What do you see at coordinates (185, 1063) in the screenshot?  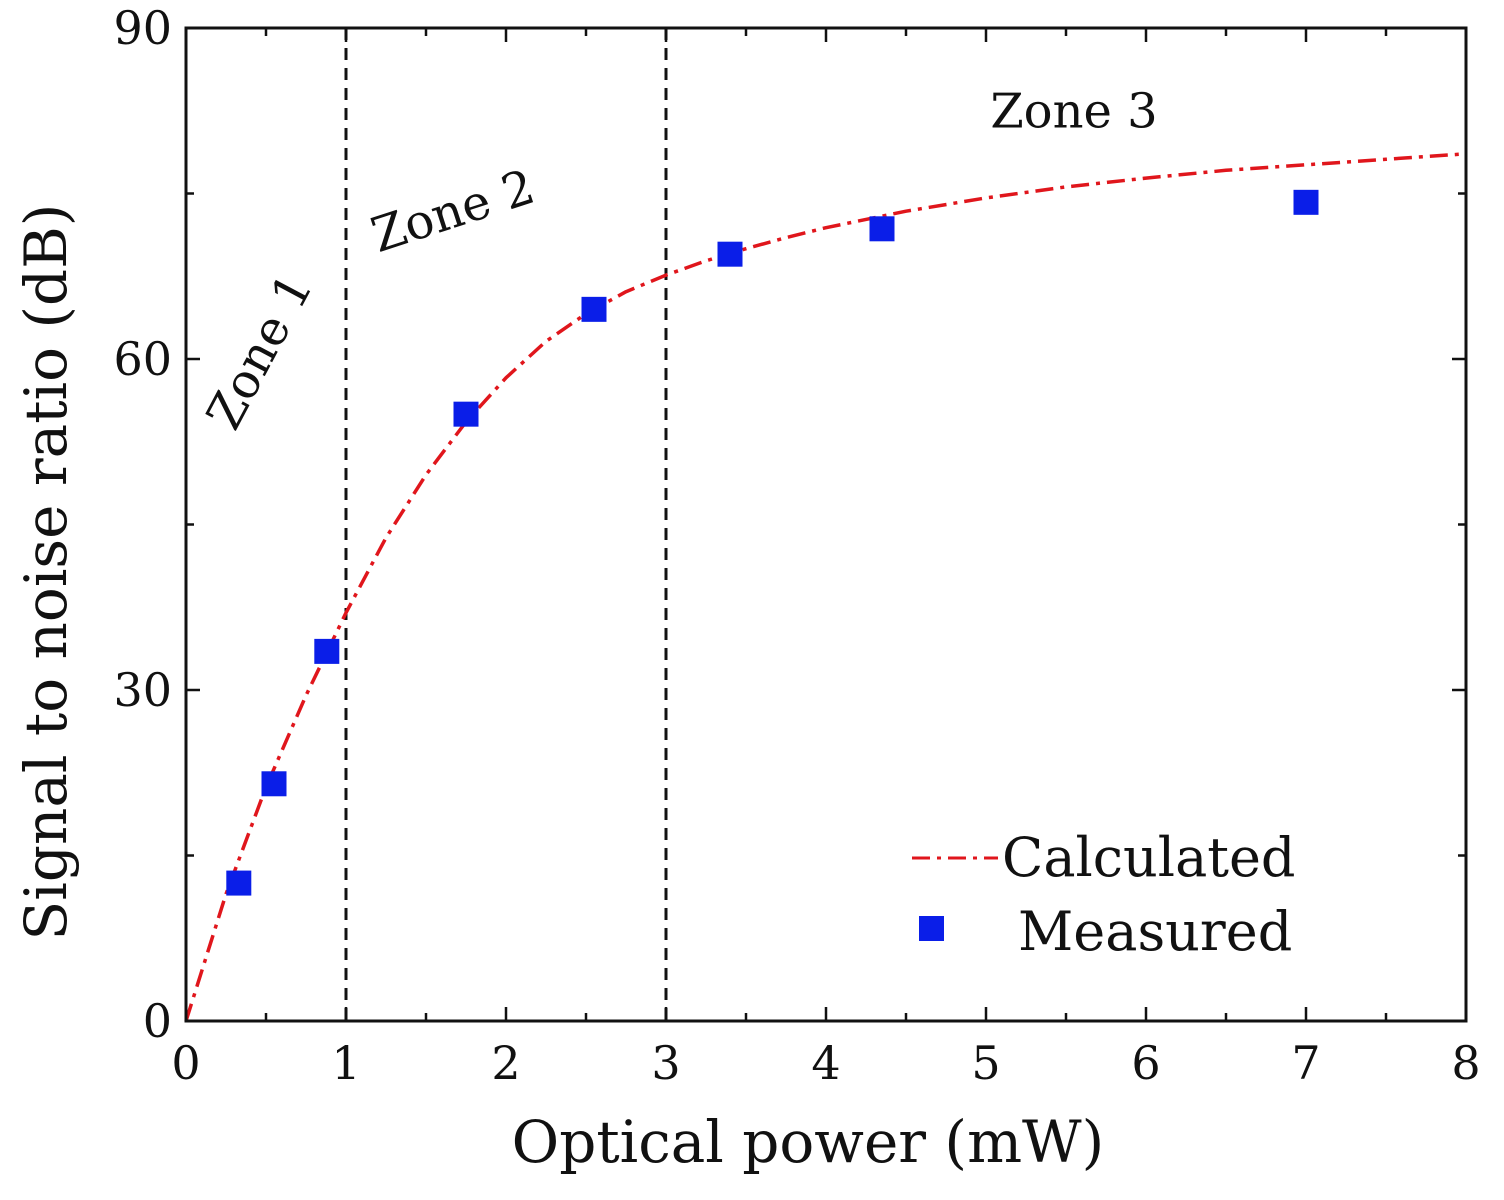 I see `x-tick-label: 0` at bounding box center [185, 1063].